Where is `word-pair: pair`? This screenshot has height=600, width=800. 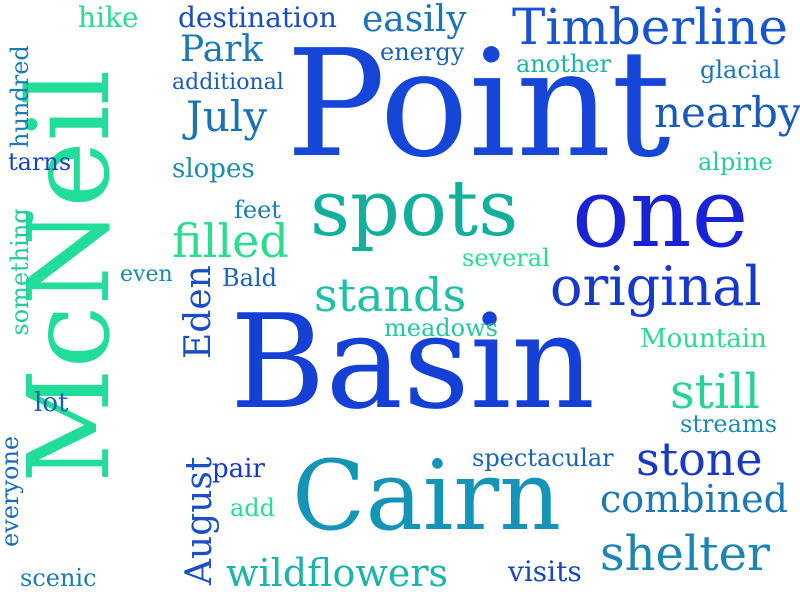 word-pair: pair is located at coordinates (238, 469).